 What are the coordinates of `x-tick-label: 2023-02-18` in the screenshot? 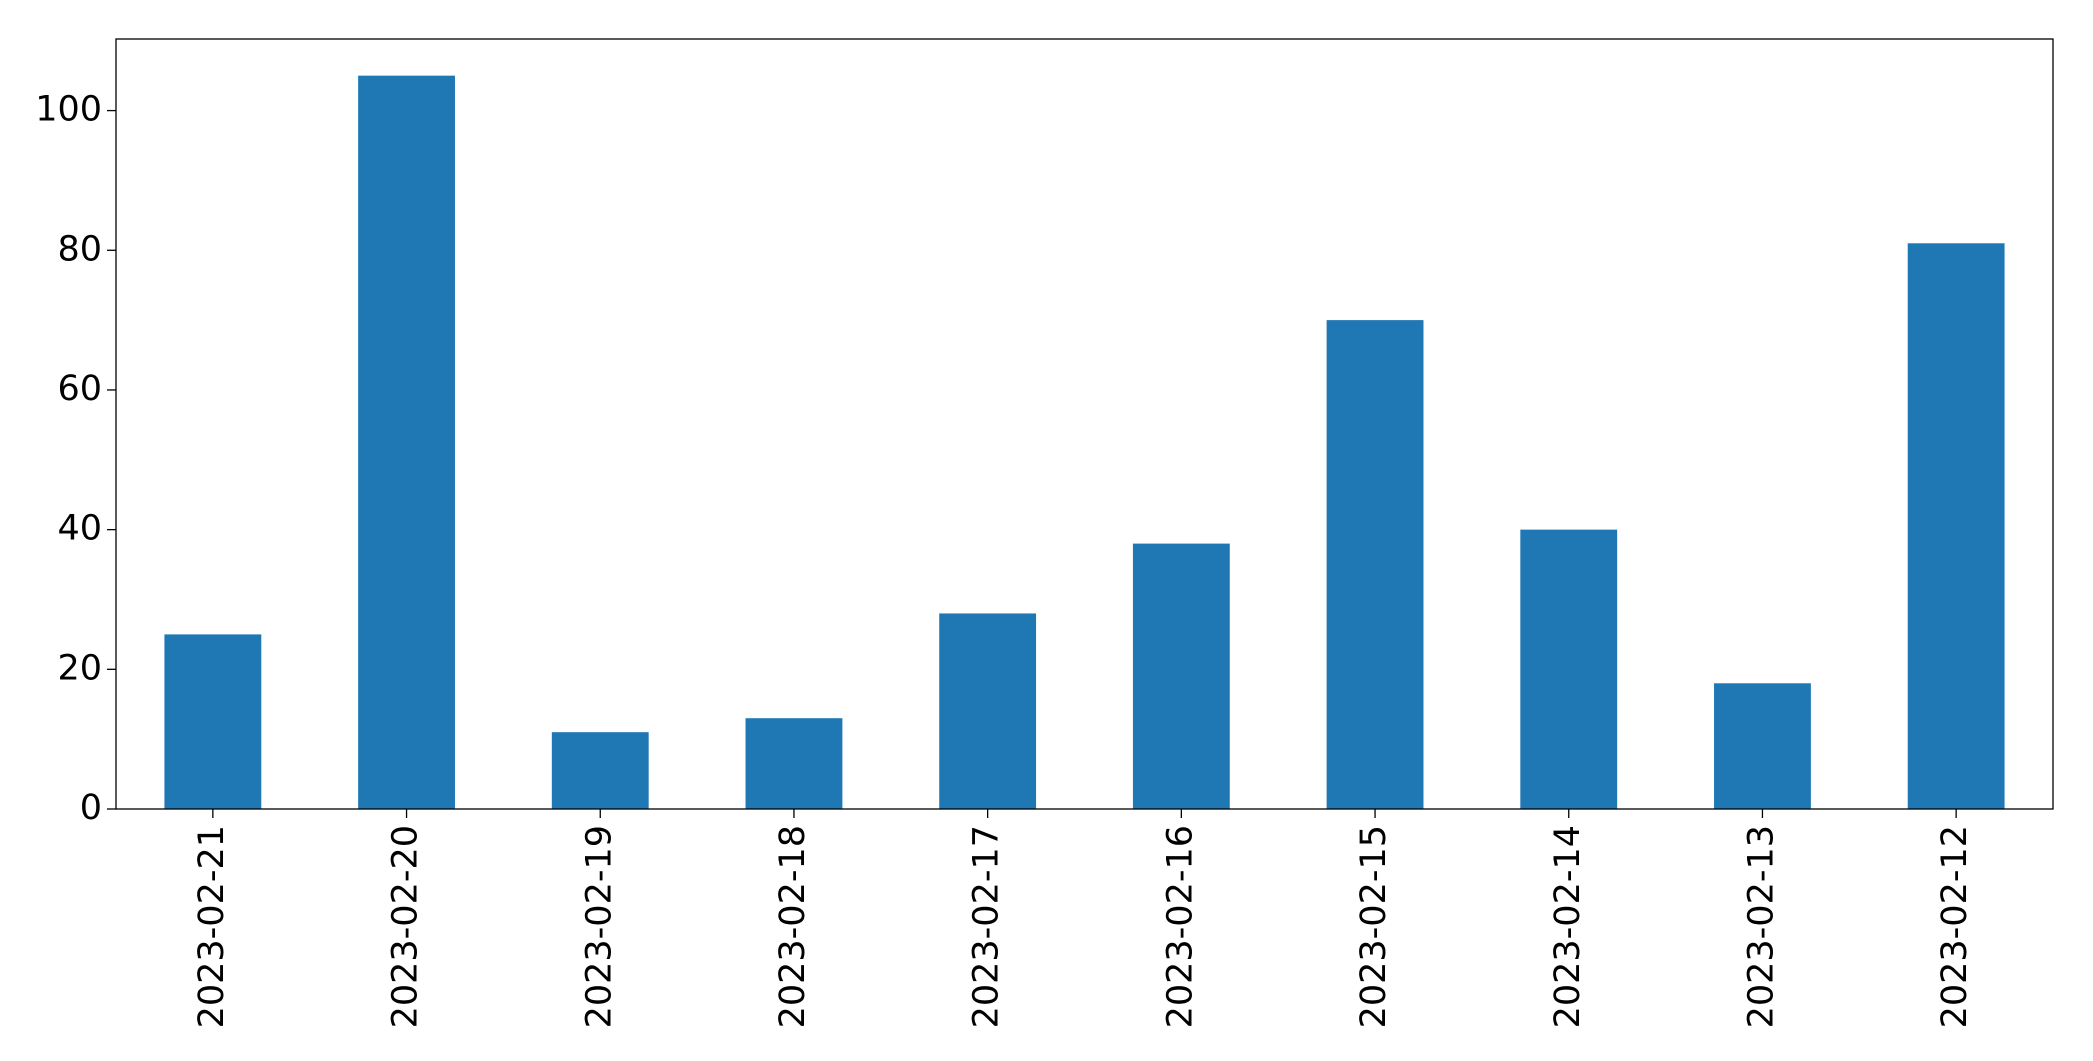 It's located at (793, 926).